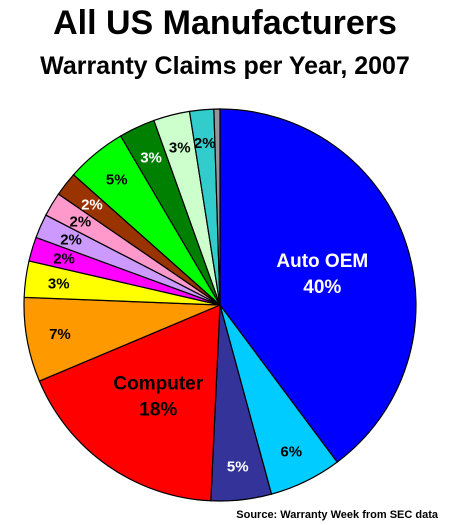 The width and height of the screenshot is (450, 525). What do you see at coordinates (225, 66) in the screenshot?
I see `chart-subtitle: Warranty Claims per Year, 2007` at bounding box center [225, 66].